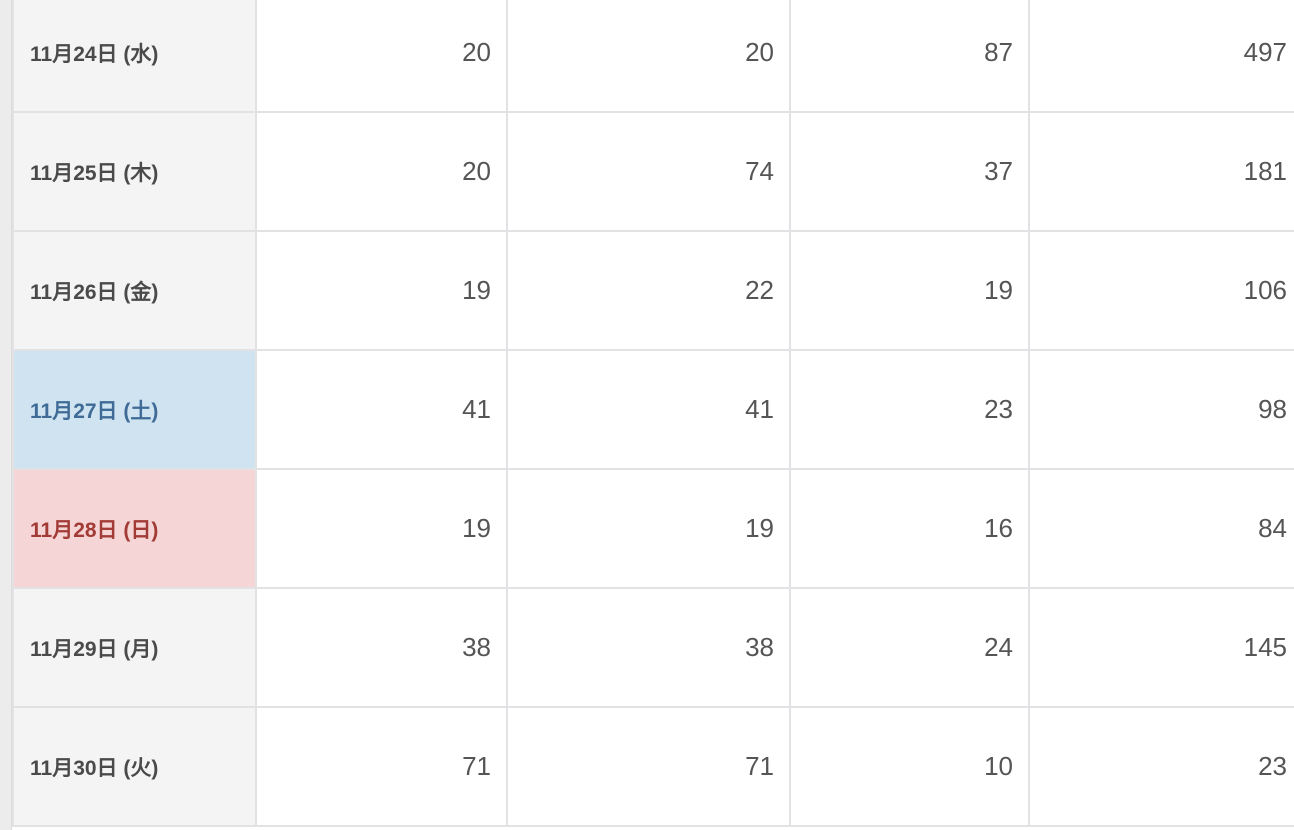 This screenshot has width=1294, height=830. I want to click on date-cell: 11月26日 (金), so click(134, 290).